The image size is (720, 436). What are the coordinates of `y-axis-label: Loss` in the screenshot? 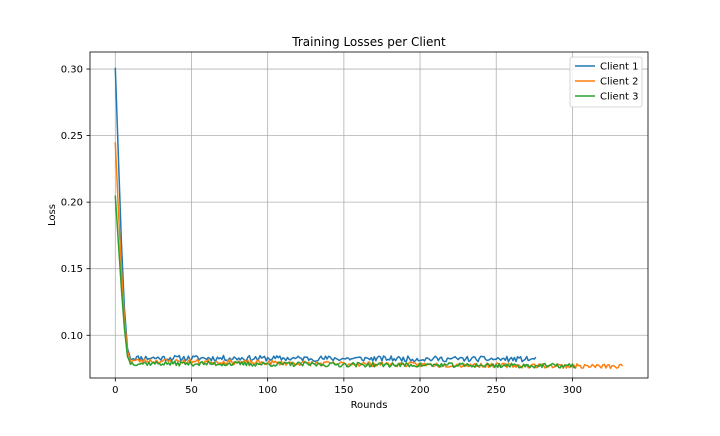 It's located at (52, 215).